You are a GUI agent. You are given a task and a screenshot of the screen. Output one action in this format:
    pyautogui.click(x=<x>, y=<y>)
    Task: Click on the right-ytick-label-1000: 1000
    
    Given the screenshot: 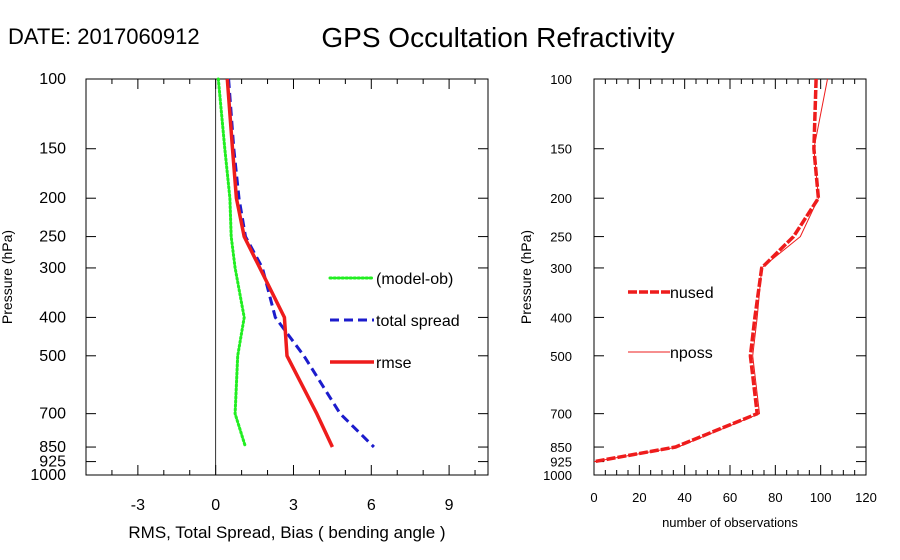 What is the action you would take?
    pyautogui.click(x=557, y=475)
    